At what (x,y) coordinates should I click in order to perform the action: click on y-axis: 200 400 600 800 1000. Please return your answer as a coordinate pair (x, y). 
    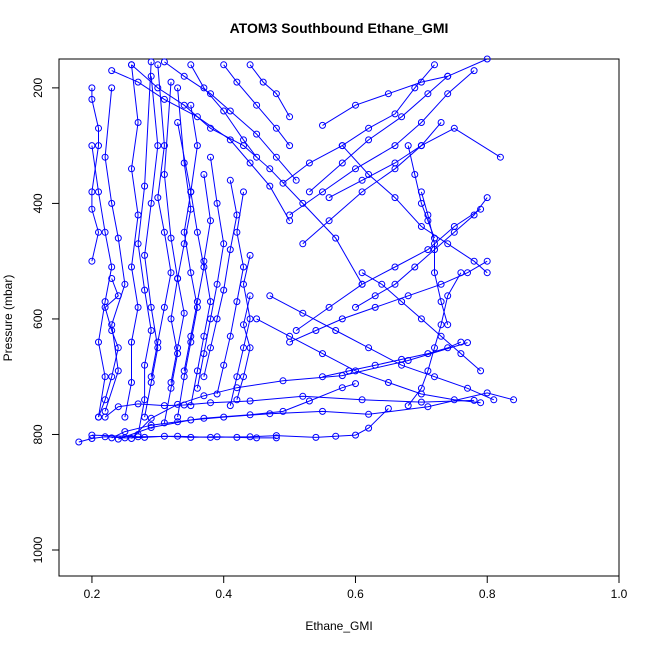
    Looking at the image, I should click on (45, 321).